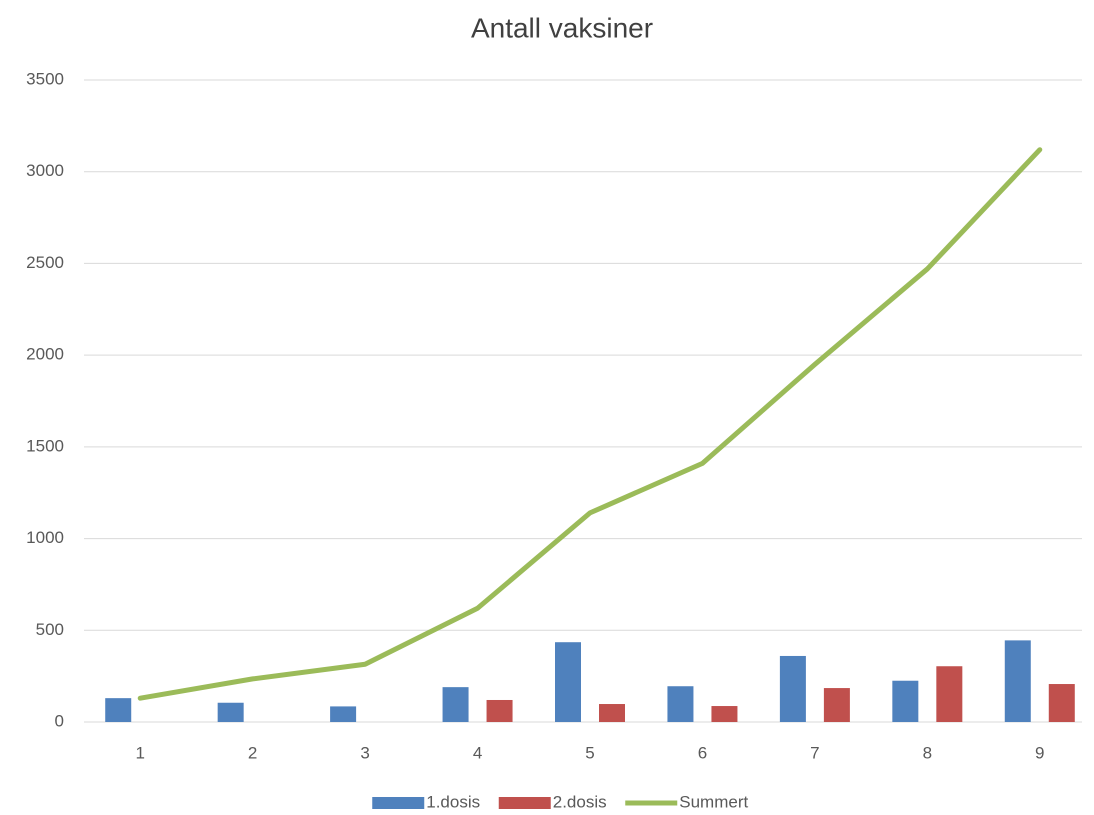 The height and width of the screenshot is (815, 1094). I want to click on y-tick-label: 2000, so click(45, 354).